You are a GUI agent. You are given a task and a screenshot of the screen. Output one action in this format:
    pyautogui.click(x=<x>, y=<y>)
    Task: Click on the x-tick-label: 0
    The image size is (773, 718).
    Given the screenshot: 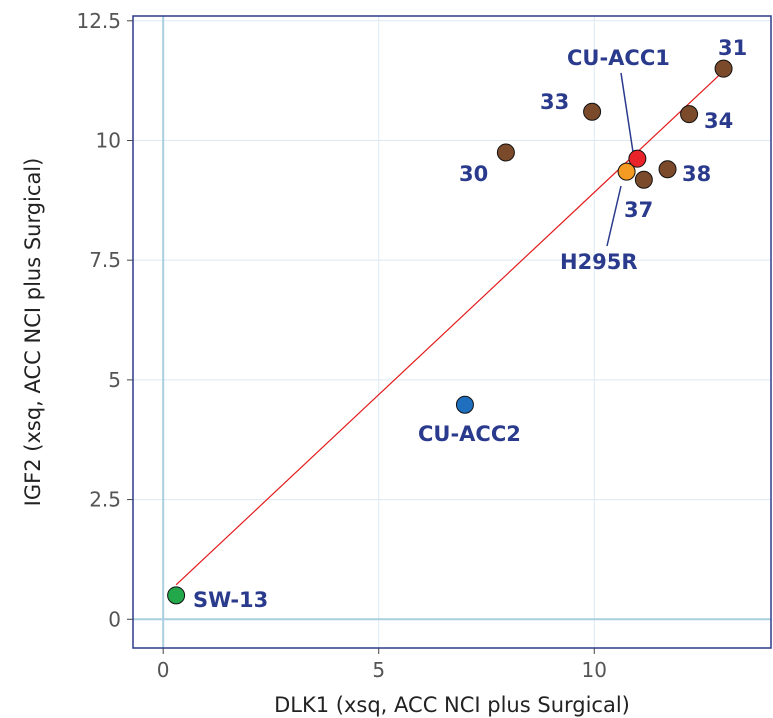 What is the action you would take?
    pyautogui.click(x=163, y=670)
    